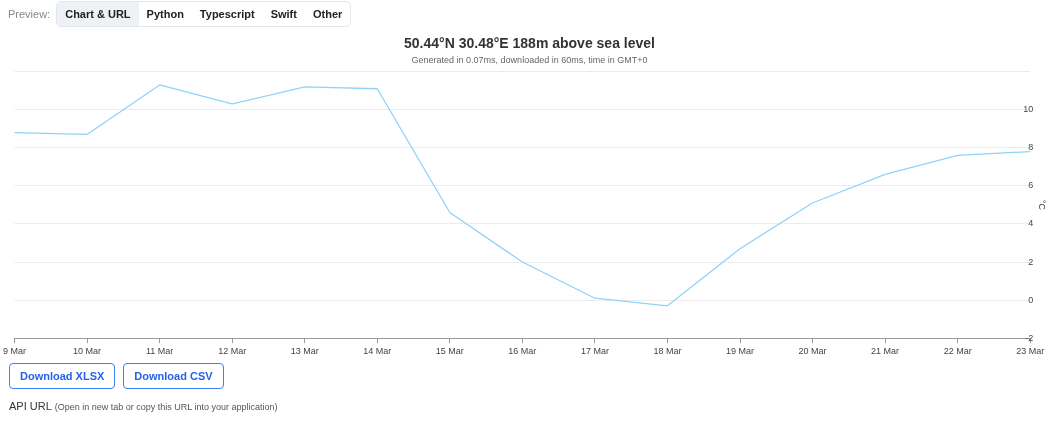  I want to click on x-tick-label: 16 Mar, so click(522, 351).